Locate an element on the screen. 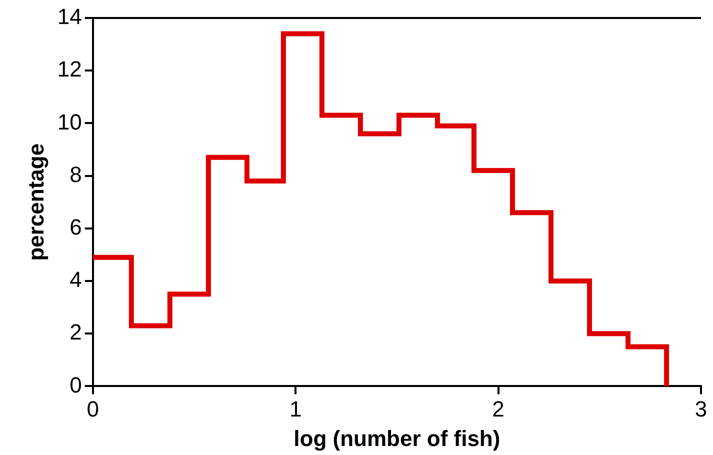 The height and width of the screenshot is (455, 713). y-axis-title: percentage is located at coordinates (35, 202).